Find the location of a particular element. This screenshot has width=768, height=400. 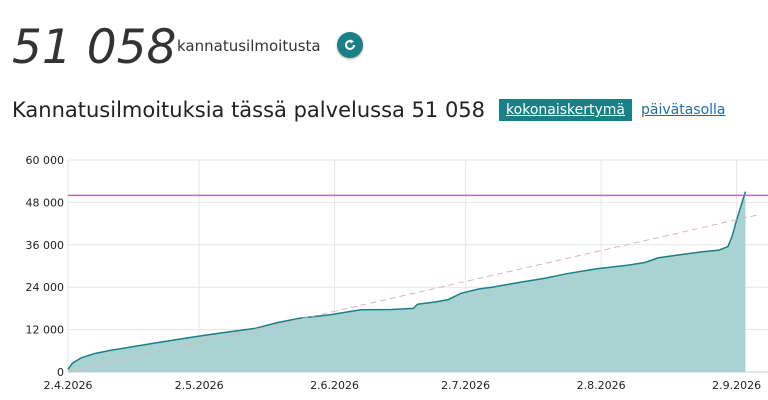

tab-daily: päivätasolla is located at coordinates (683, 110).